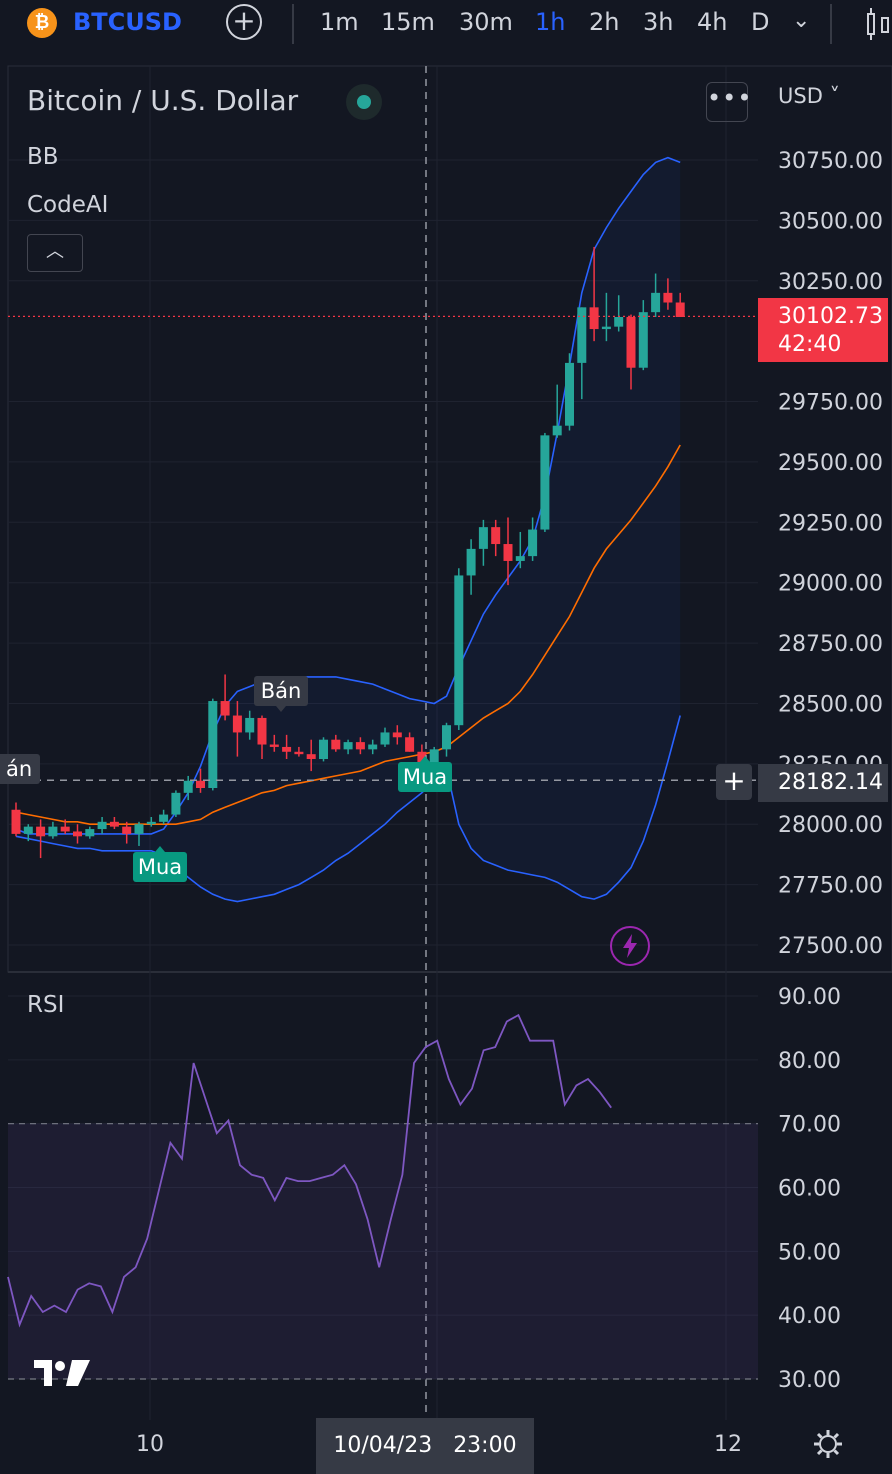 This screenshot has height=1474, width=892. I want to click on y-tick-label: 27500.00, so click(830, 946).